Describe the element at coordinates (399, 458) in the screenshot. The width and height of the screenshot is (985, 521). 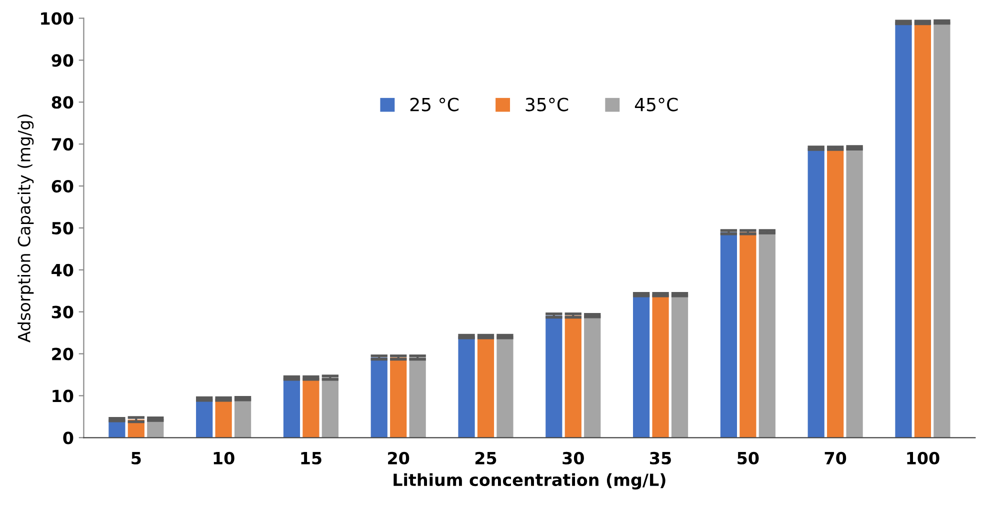
I see `x-tick-label: 20` at that location.